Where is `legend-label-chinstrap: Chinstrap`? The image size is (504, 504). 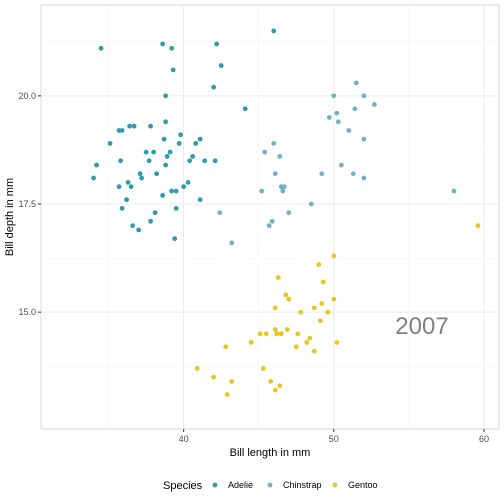 legend-label-chinstrap: Chinstrap is located at coordinates (302, 485).